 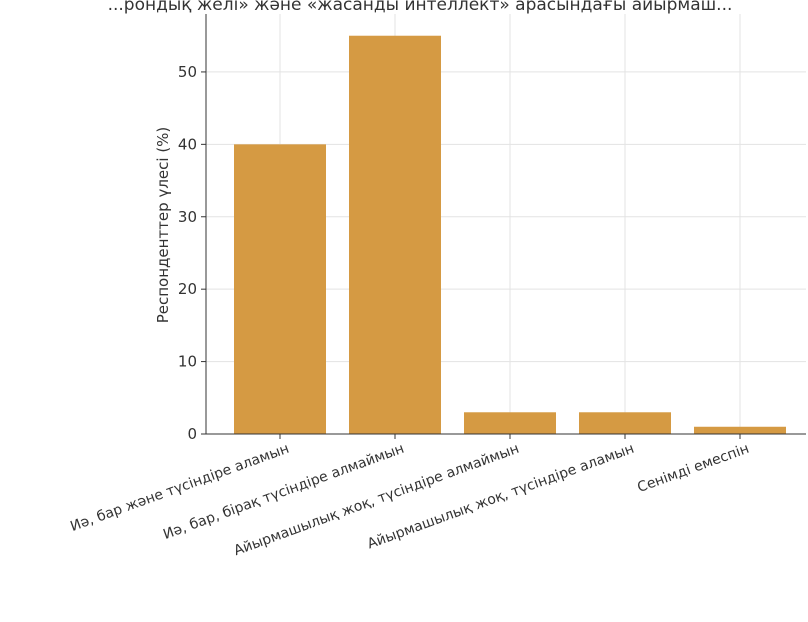 What do you see at coordinates (192, 253) in the screenshot?
I see `y-tick-labels: 0 10 20 30 40 50` at bounding box center [192, 253].